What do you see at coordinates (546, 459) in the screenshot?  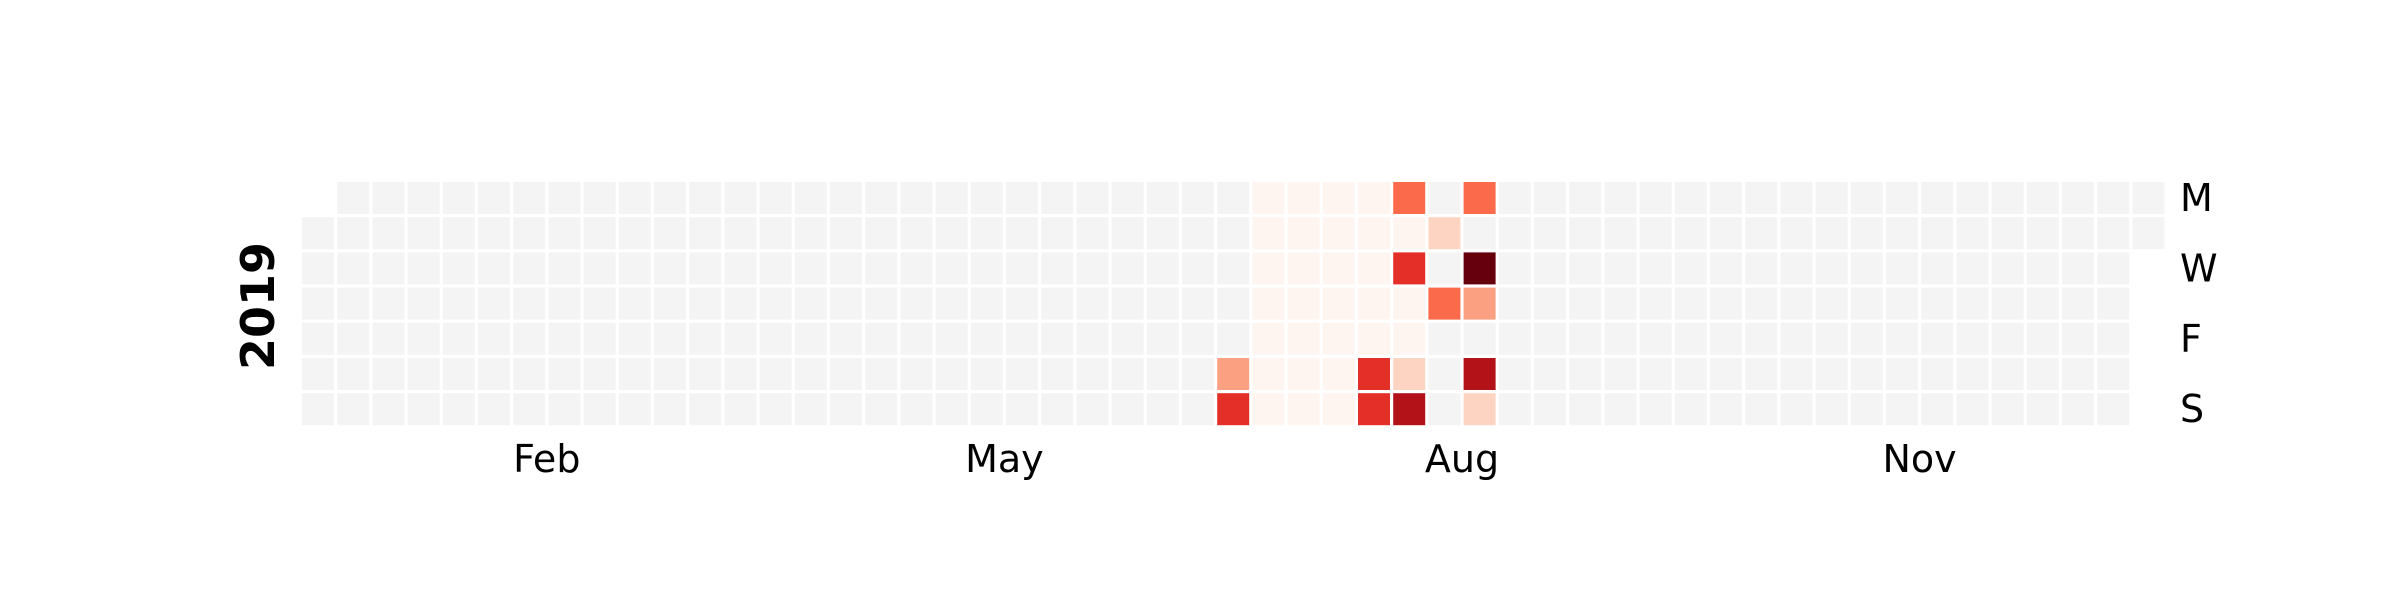 I see `month-label: Feb` at bounding box center [546, 459].